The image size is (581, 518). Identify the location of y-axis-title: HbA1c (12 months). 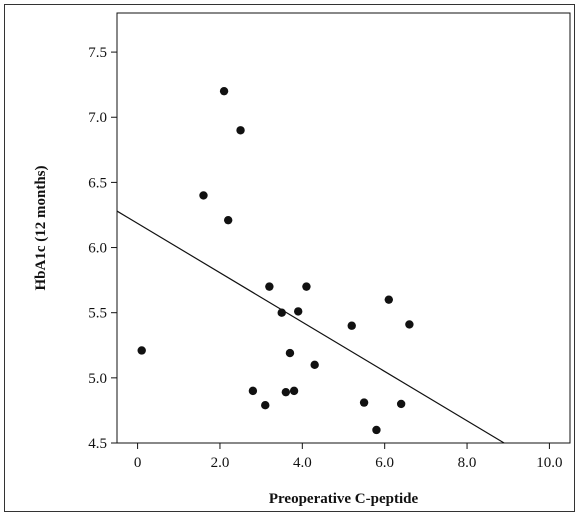
(41, 227).